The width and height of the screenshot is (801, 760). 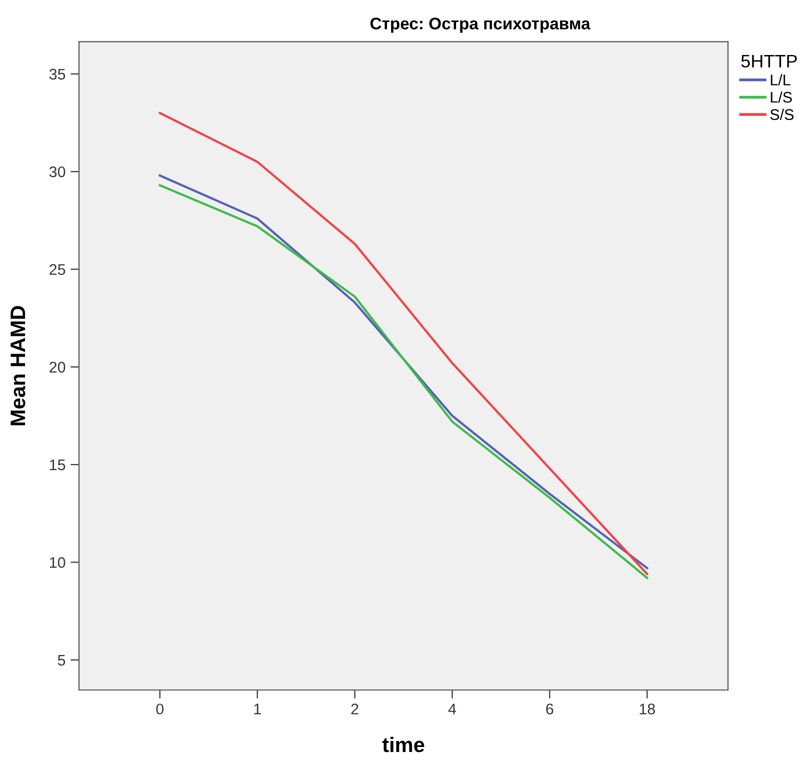 I want to click on y-axis-title: Mean HAMD, so click(x=18, y=366).